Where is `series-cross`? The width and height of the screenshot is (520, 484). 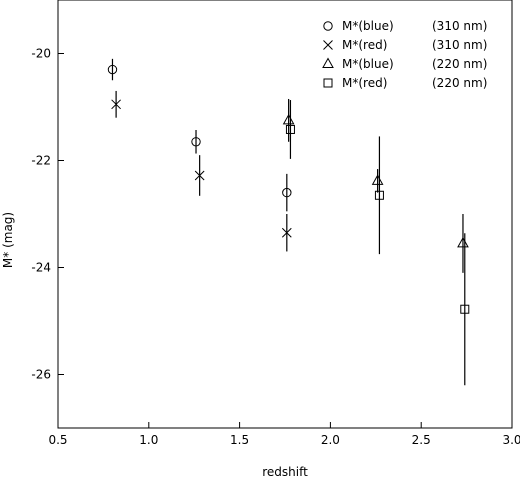
series-cross is located at coordinates (201, 171).